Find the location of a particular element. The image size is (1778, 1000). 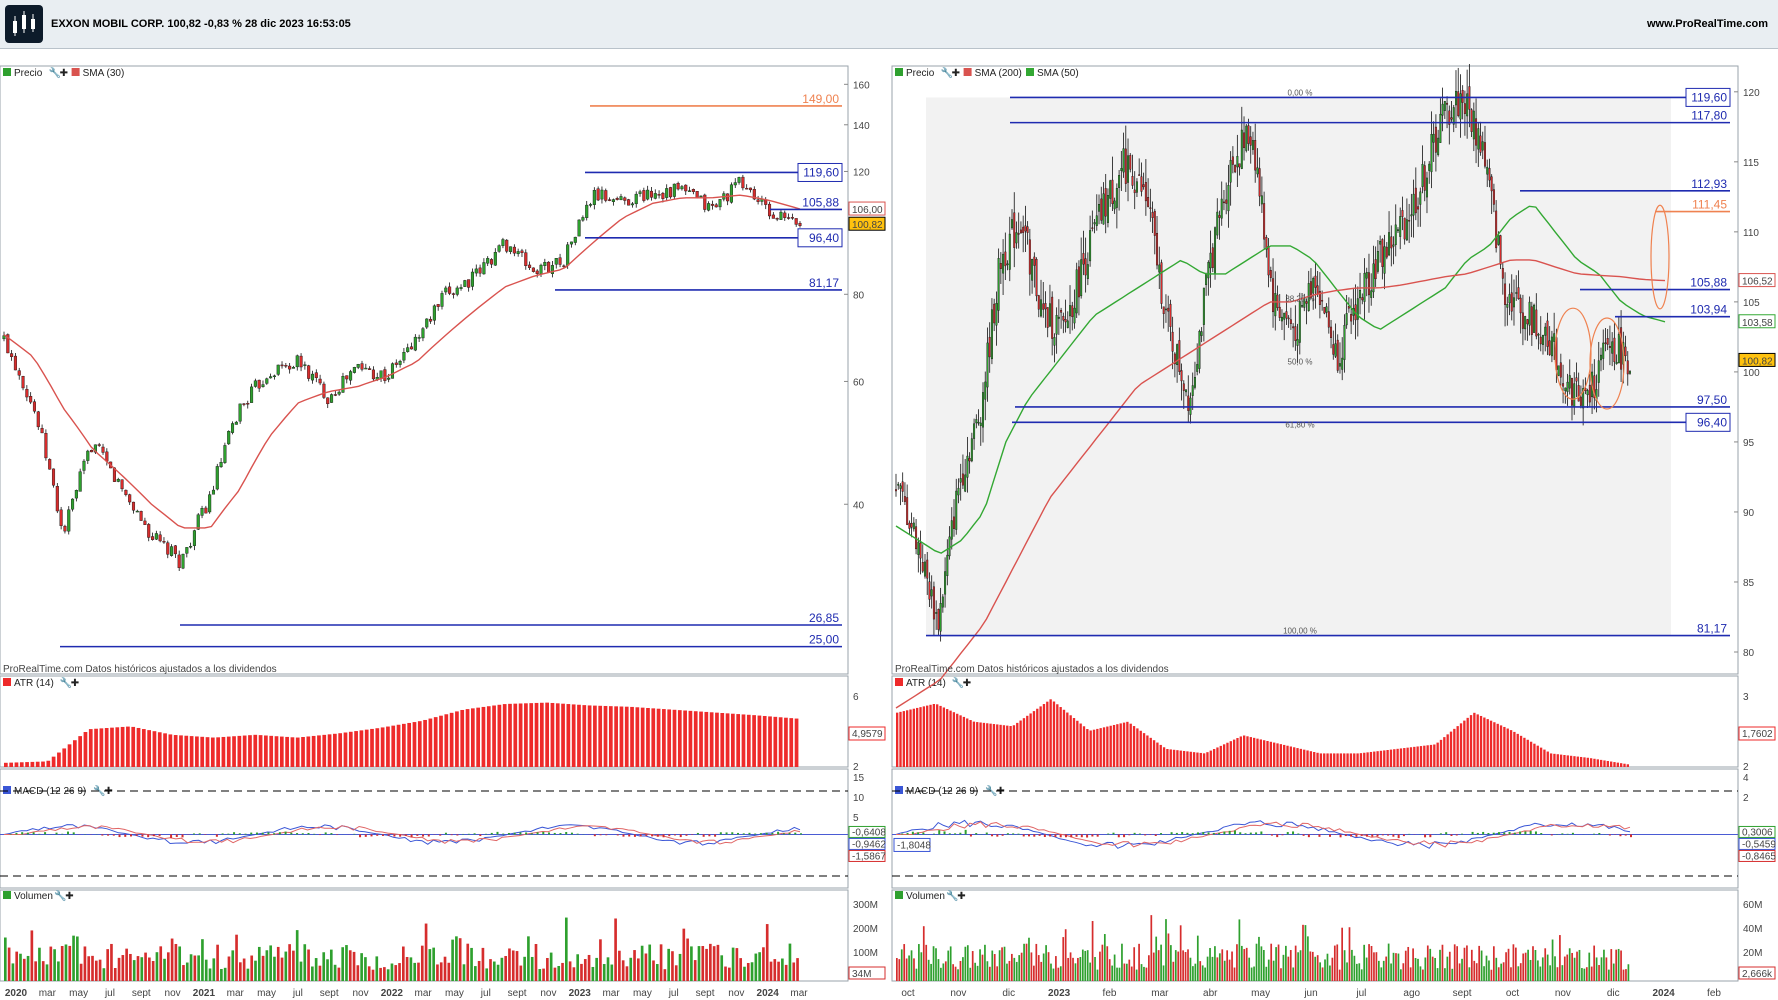

macd-value-tag is located at coordinates (867, 855).